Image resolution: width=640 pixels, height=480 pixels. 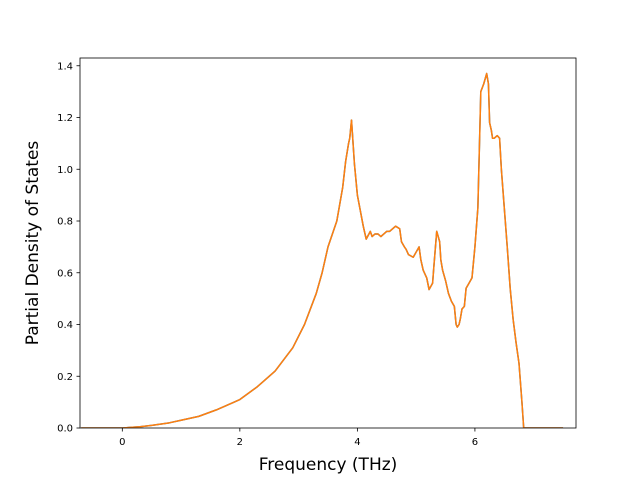 I want to click on x-axis-ticks: 0 2 4 6, so click(x=298, y=438).